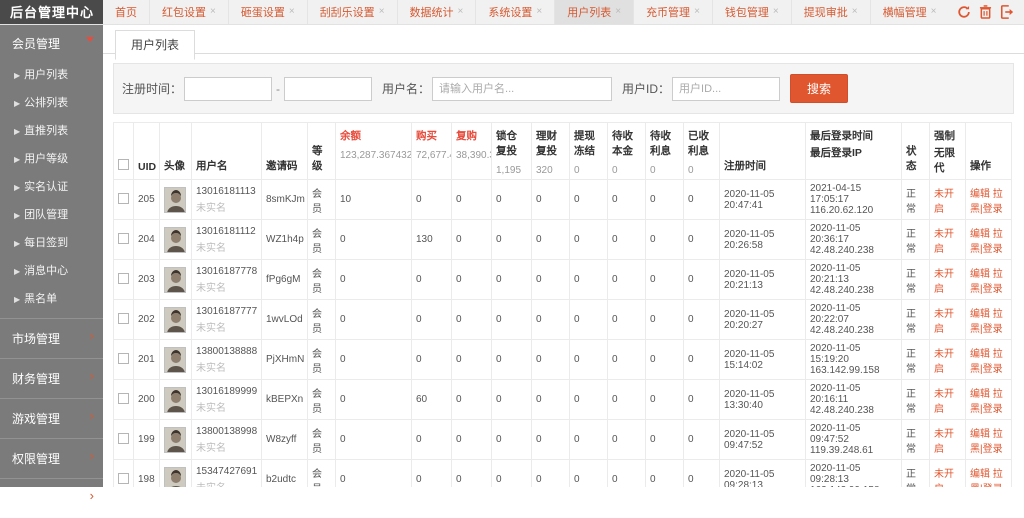 The height and width of the screenshot is (518, 1024). I want to click on top-tab-横幅管理: 横幅管理 ×, so click(909, 12).